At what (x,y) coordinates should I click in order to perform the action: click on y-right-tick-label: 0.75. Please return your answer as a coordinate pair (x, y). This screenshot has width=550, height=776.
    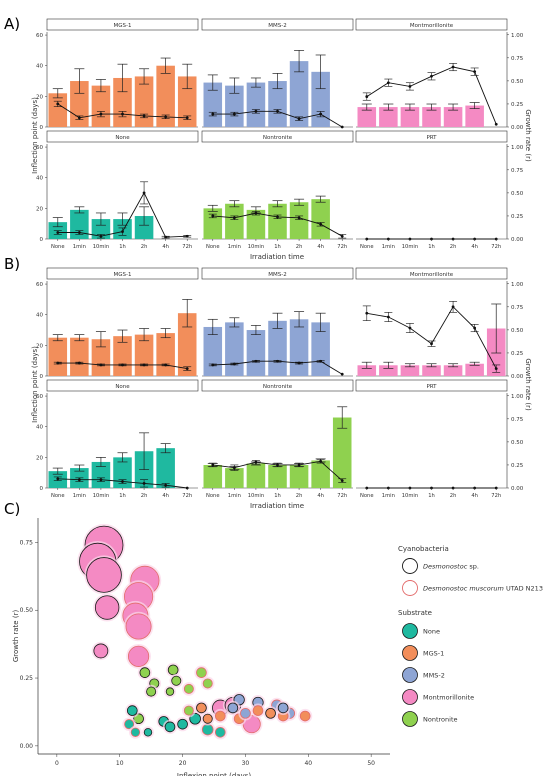
    Looking at the image, I should click on (517, 59).